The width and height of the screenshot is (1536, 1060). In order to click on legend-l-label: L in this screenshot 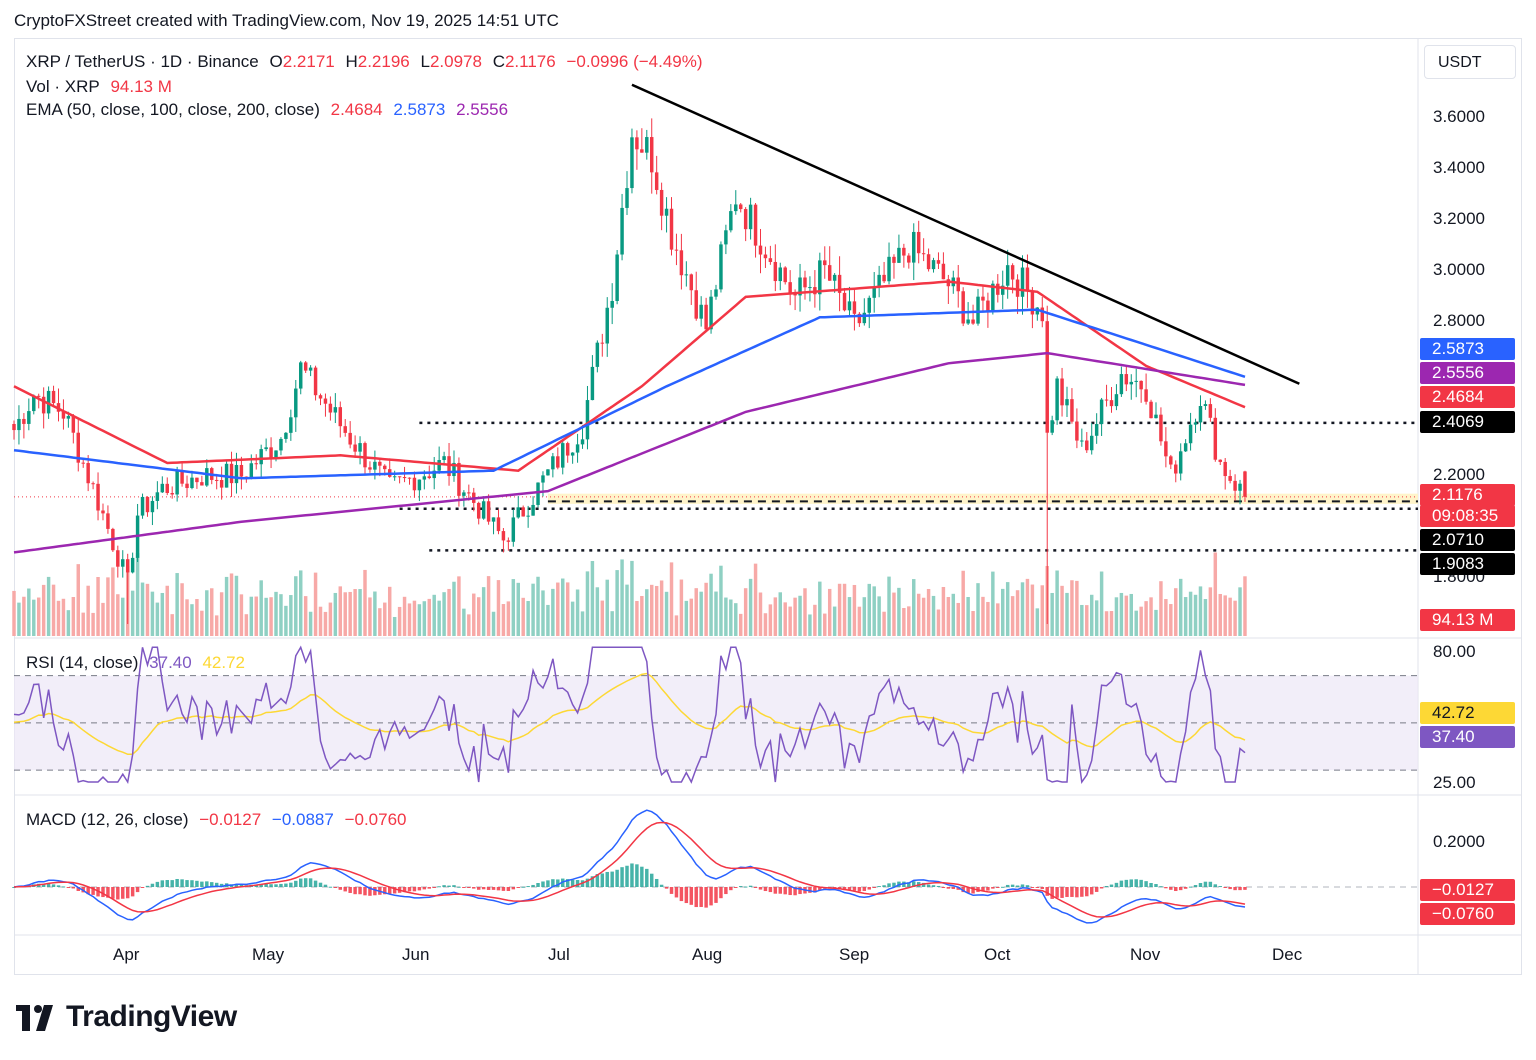, I will do `click(425, 61)`.